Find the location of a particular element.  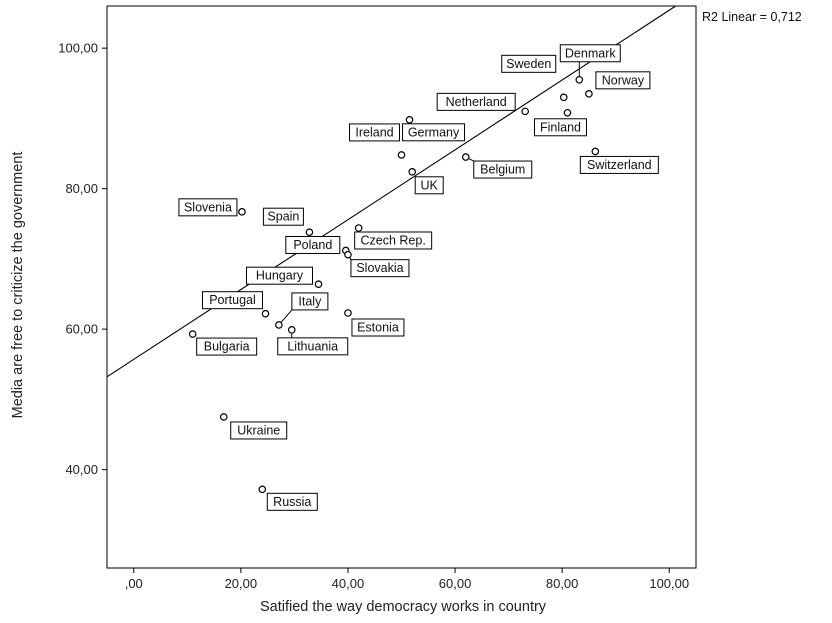

point-label: UK is located at coordinates (430, 185).